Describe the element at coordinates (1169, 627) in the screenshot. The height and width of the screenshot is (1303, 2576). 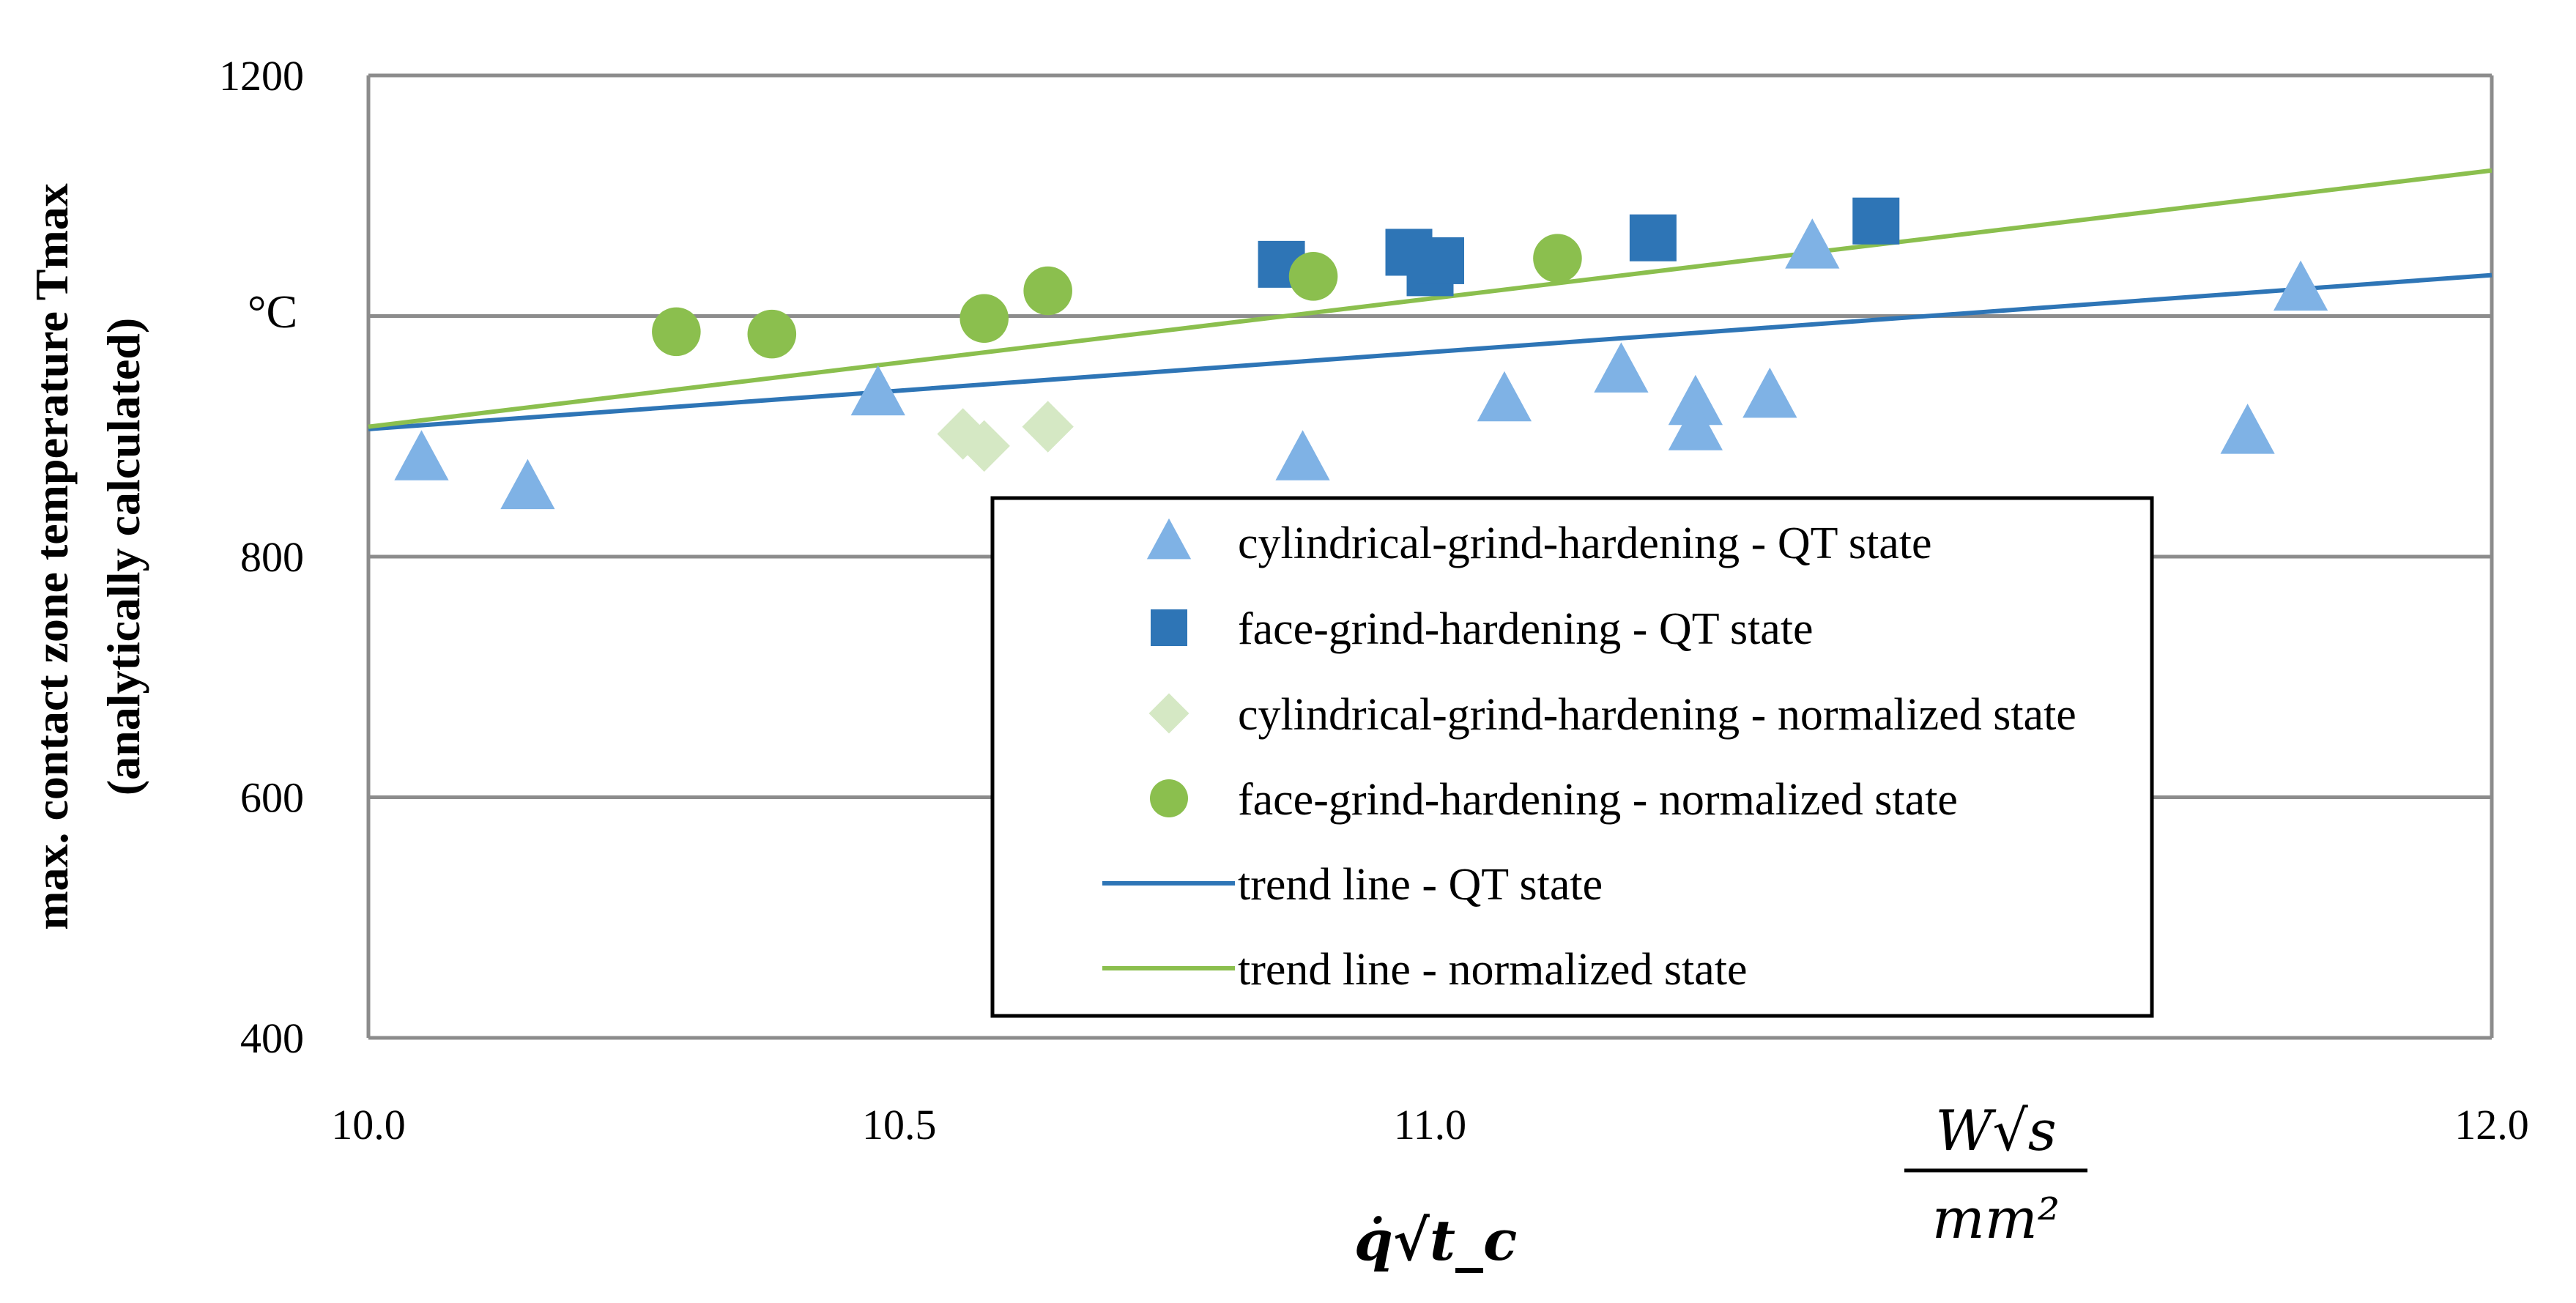
I see `legend-marker-square` at that location.